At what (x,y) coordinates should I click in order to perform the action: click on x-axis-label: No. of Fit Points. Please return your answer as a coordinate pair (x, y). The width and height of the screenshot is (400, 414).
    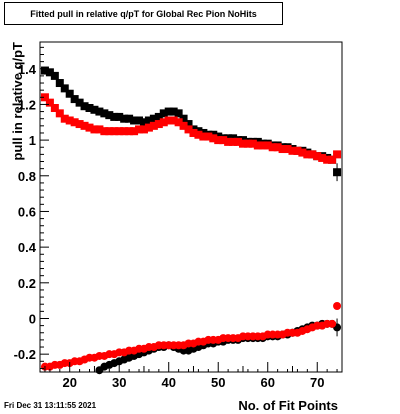
    Looking at the image, I should click on (288, 405).